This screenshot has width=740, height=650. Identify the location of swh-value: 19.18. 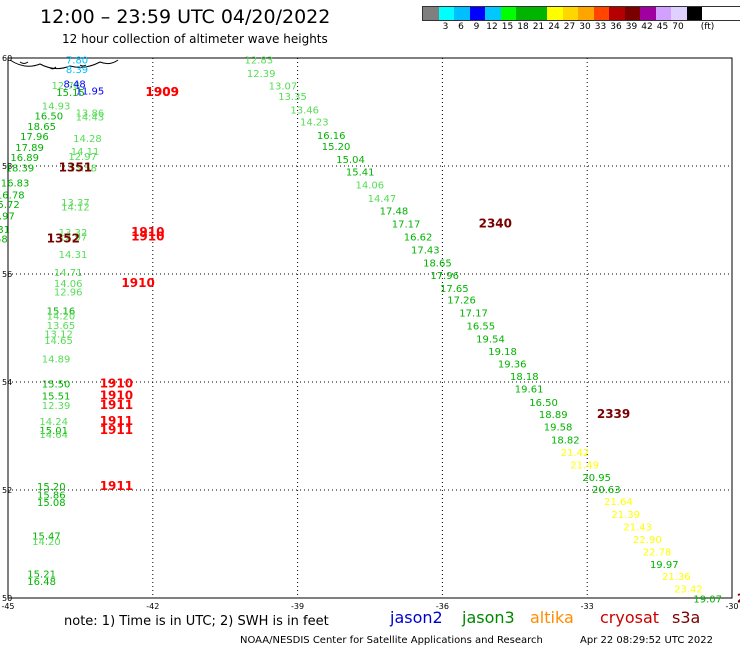
(502, 352).